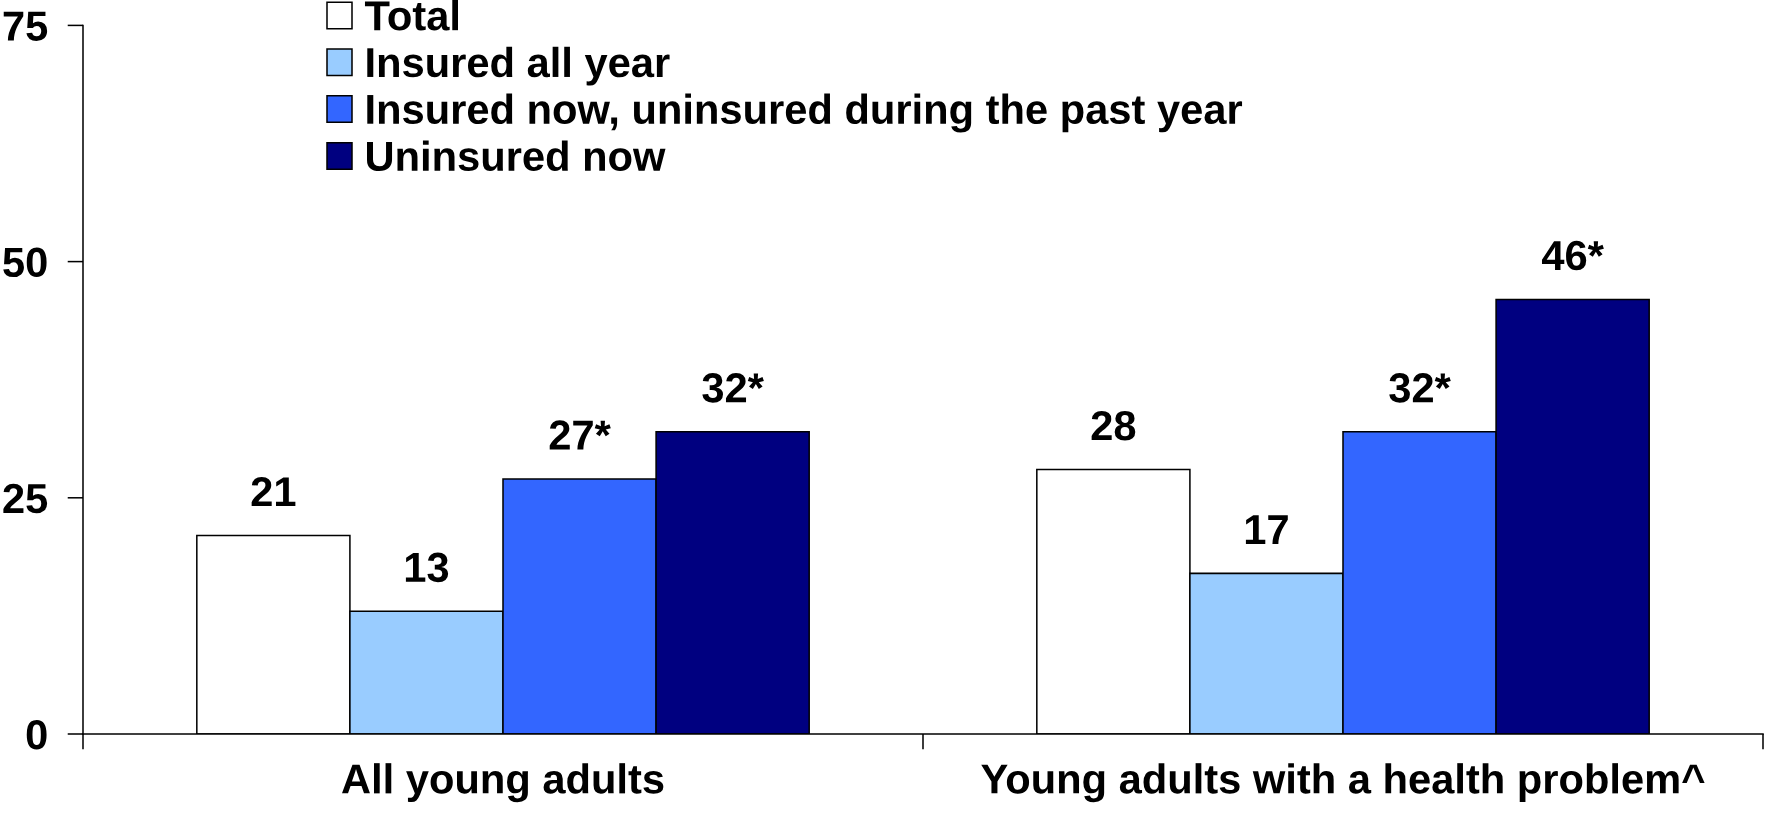  What do you see at coordinates (36, 735) in the screenshot?
I see `y-tick-label: 0` at bounding box center [36, 735].